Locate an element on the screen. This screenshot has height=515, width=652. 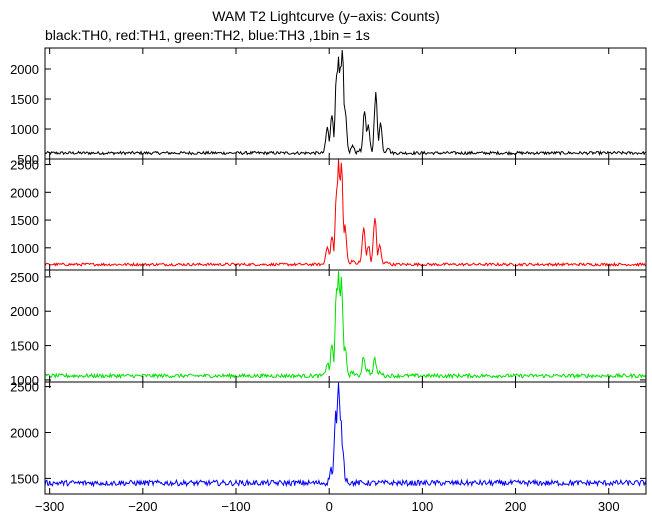
y-tick-label-0-1: 1000 is located at coordinates (24, 129).